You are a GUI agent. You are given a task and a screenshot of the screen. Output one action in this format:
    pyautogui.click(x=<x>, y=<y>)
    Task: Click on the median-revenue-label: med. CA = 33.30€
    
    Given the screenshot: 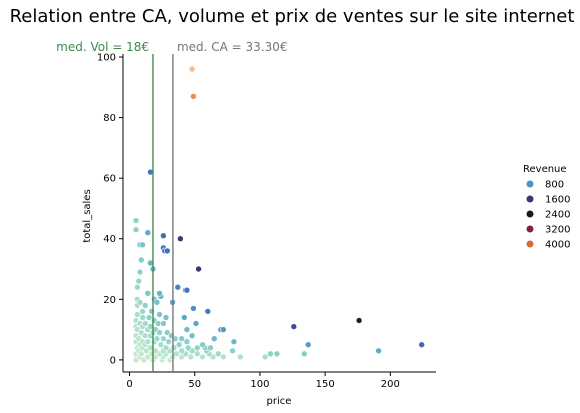 What is the action you would take?
    pyautogui.click(x=232, y=47)
    